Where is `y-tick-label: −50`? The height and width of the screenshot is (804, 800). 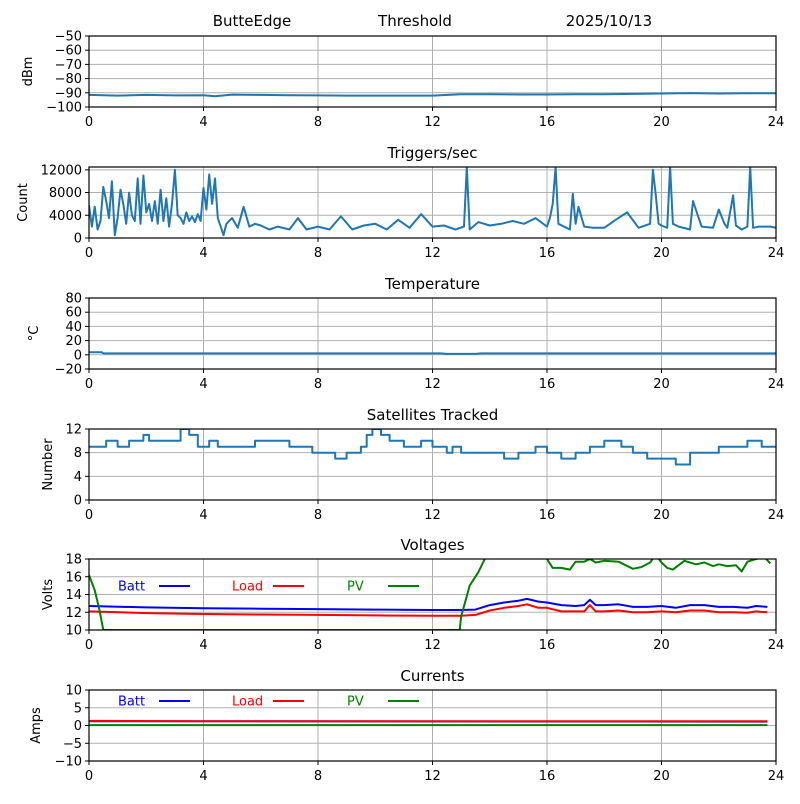 y-tick-label: −50 is located at coordinates (68, 37).